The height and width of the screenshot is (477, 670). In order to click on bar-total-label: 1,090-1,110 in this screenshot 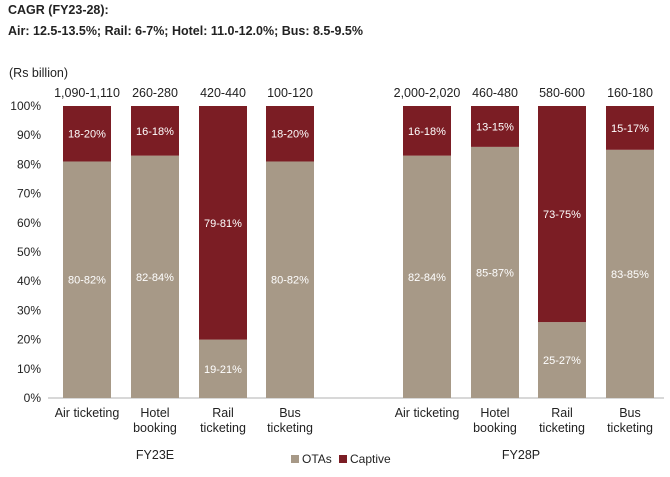, I will do `click(87, 93)`.